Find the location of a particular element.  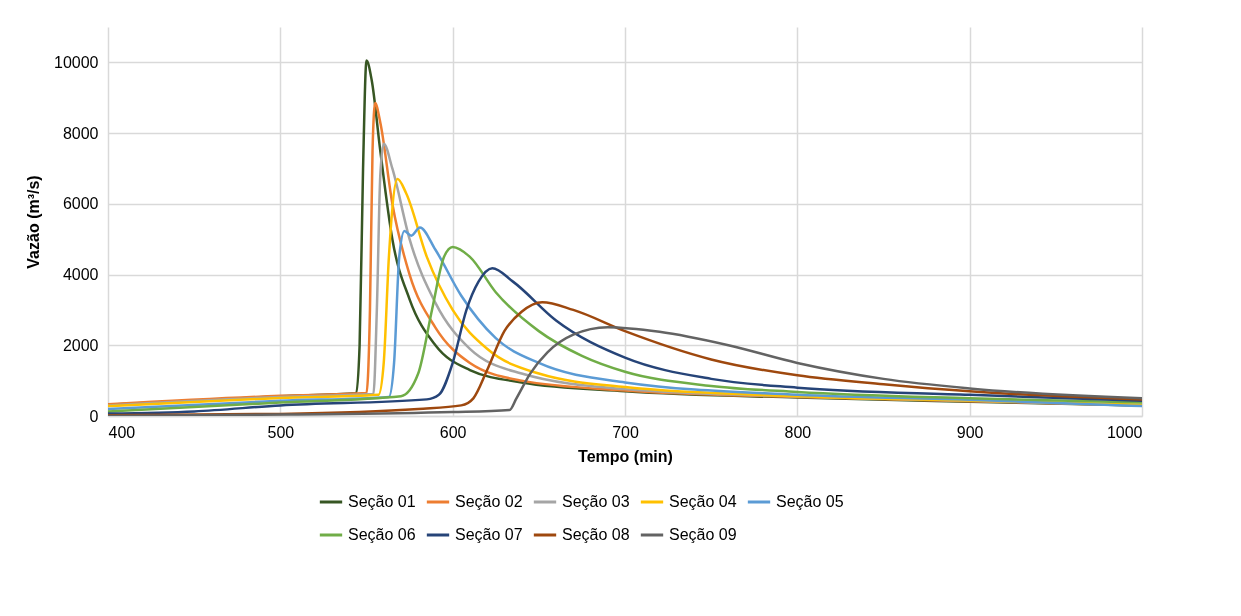

y-tick-label: 6000 is located at coordinates (80, 204).